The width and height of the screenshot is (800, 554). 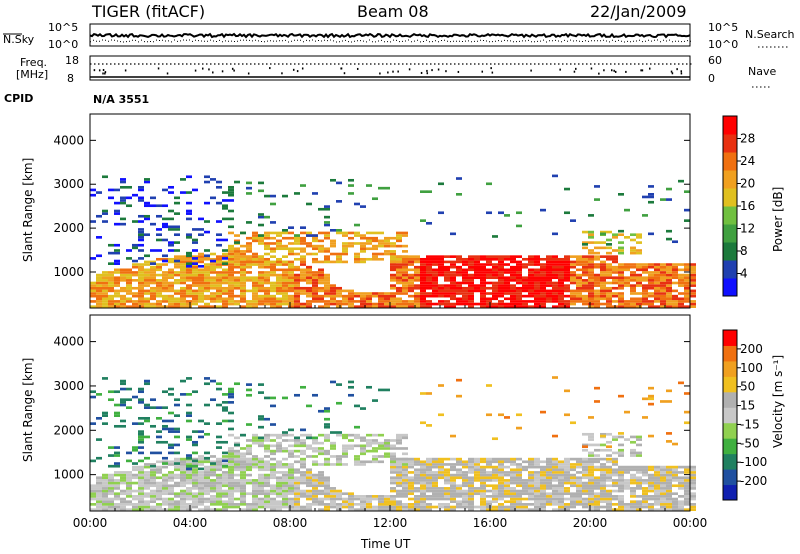 What do you see at coordinates (576, 68) in the screenshot?
I see `freq-outlier` at bounding box center [576, 68].